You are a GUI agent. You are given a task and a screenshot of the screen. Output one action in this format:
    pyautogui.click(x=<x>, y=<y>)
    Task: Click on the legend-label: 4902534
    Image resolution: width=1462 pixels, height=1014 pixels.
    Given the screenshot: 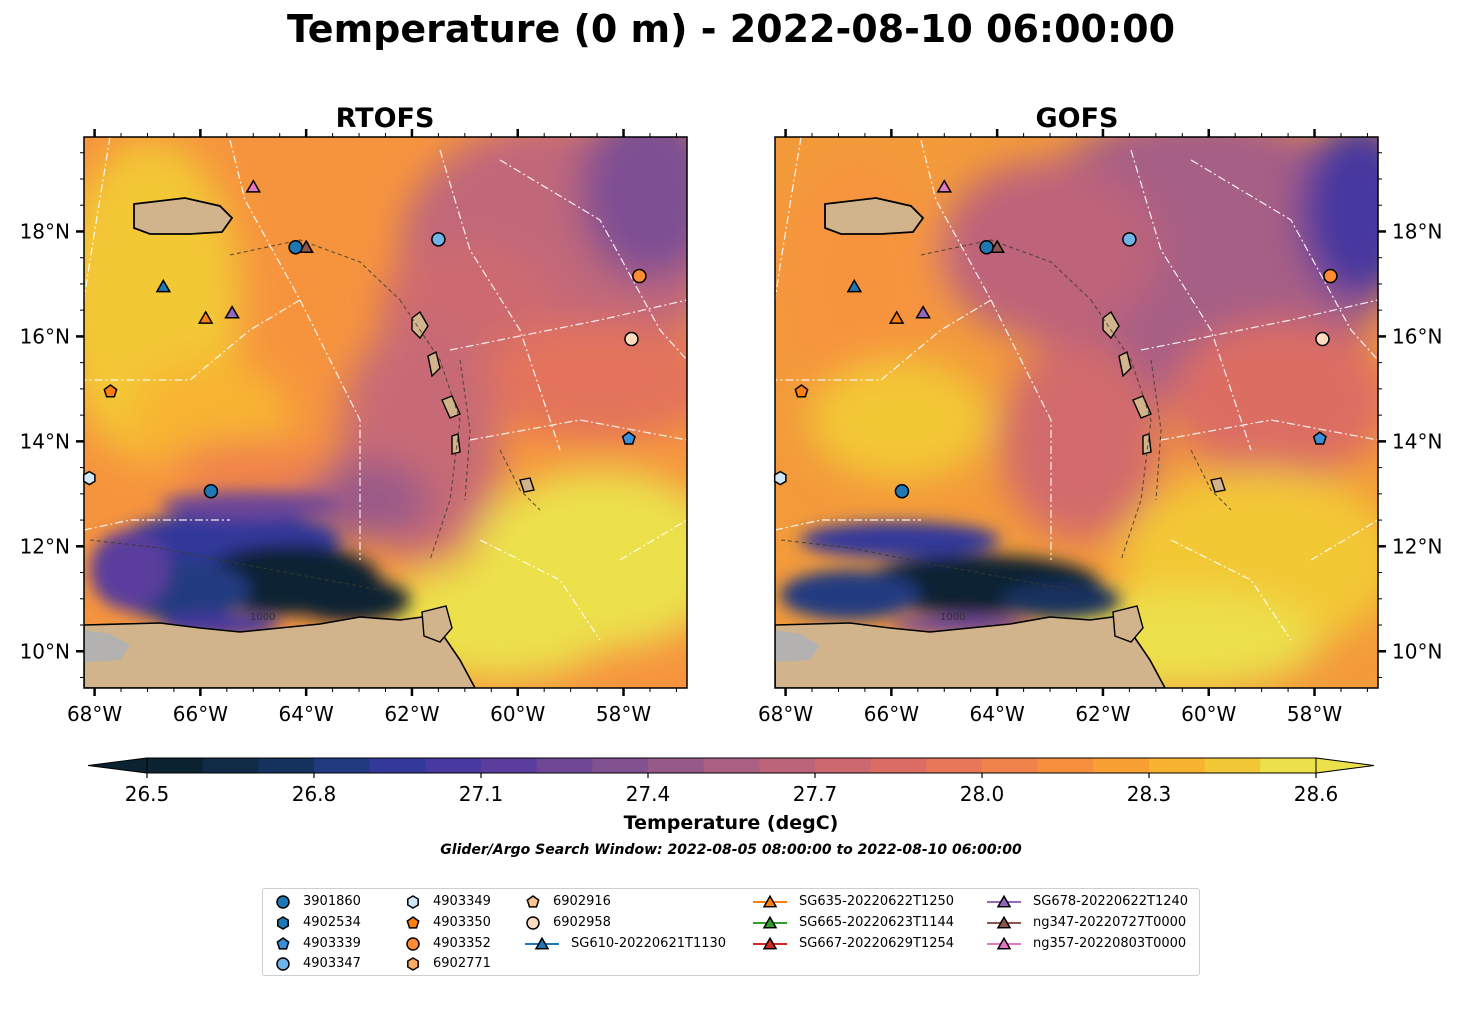 What is the action you would take?
    pyautogui.click(x=332, y=922)
    